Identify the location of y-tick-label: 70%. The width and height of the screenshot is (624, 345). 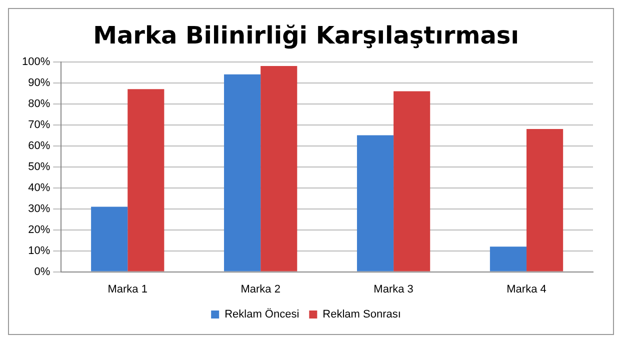
(39, 124).